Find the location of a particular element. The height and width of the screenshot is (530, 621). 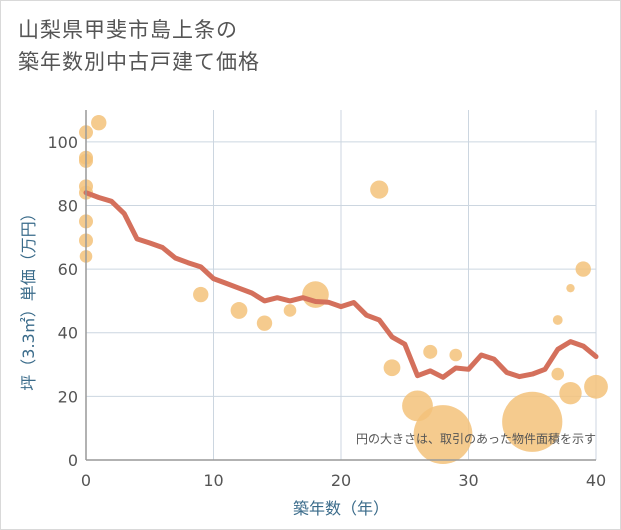

x-tick-label: 40 is located at coordinates (596, 480).